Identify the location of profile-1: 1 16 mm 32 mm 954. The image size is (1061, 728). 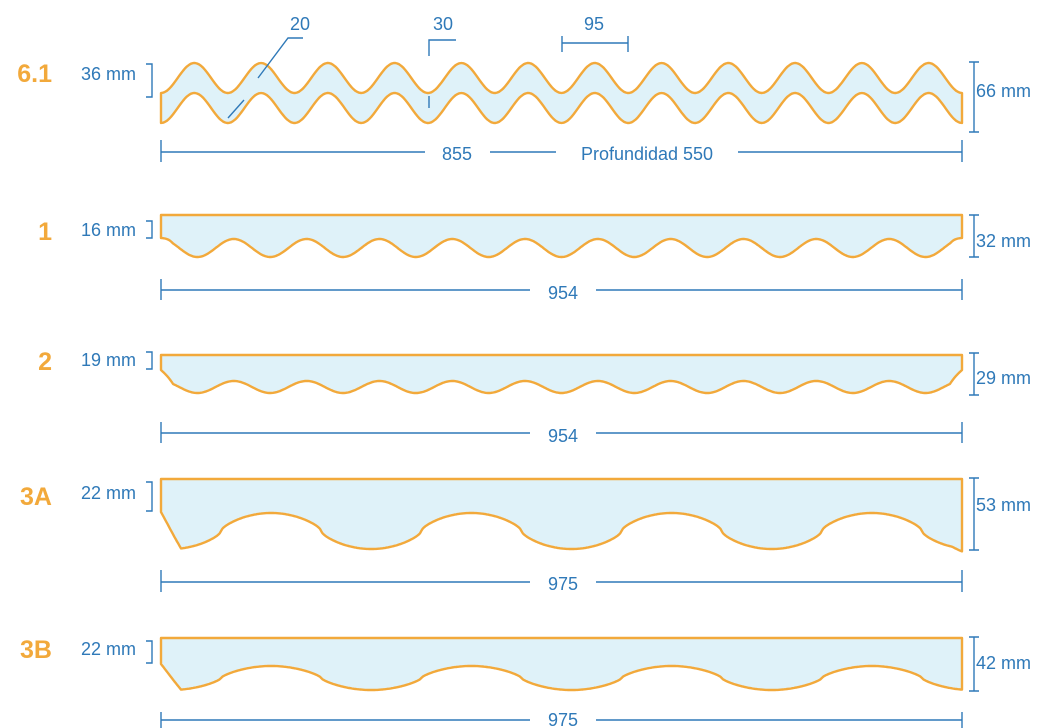
(534, 258).